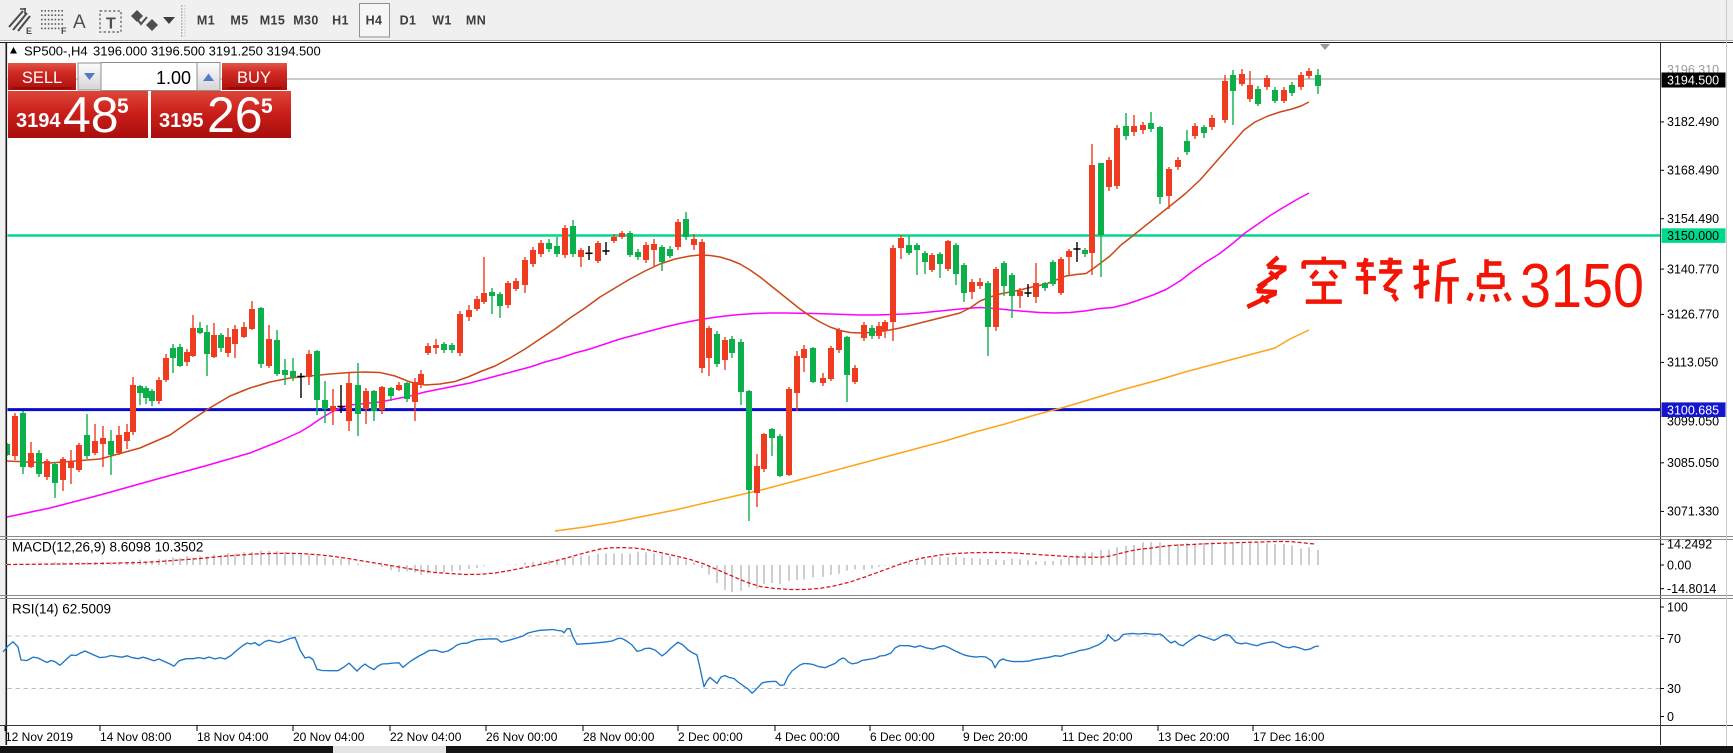 The image size is (1733, 753). Describe the element at coordinates (207, 51) in the screenshot. I see `svg-text:3196.000 3196.500 3191.250 319: 3196.000 3196.500 3191.250 3194.500` at that location.